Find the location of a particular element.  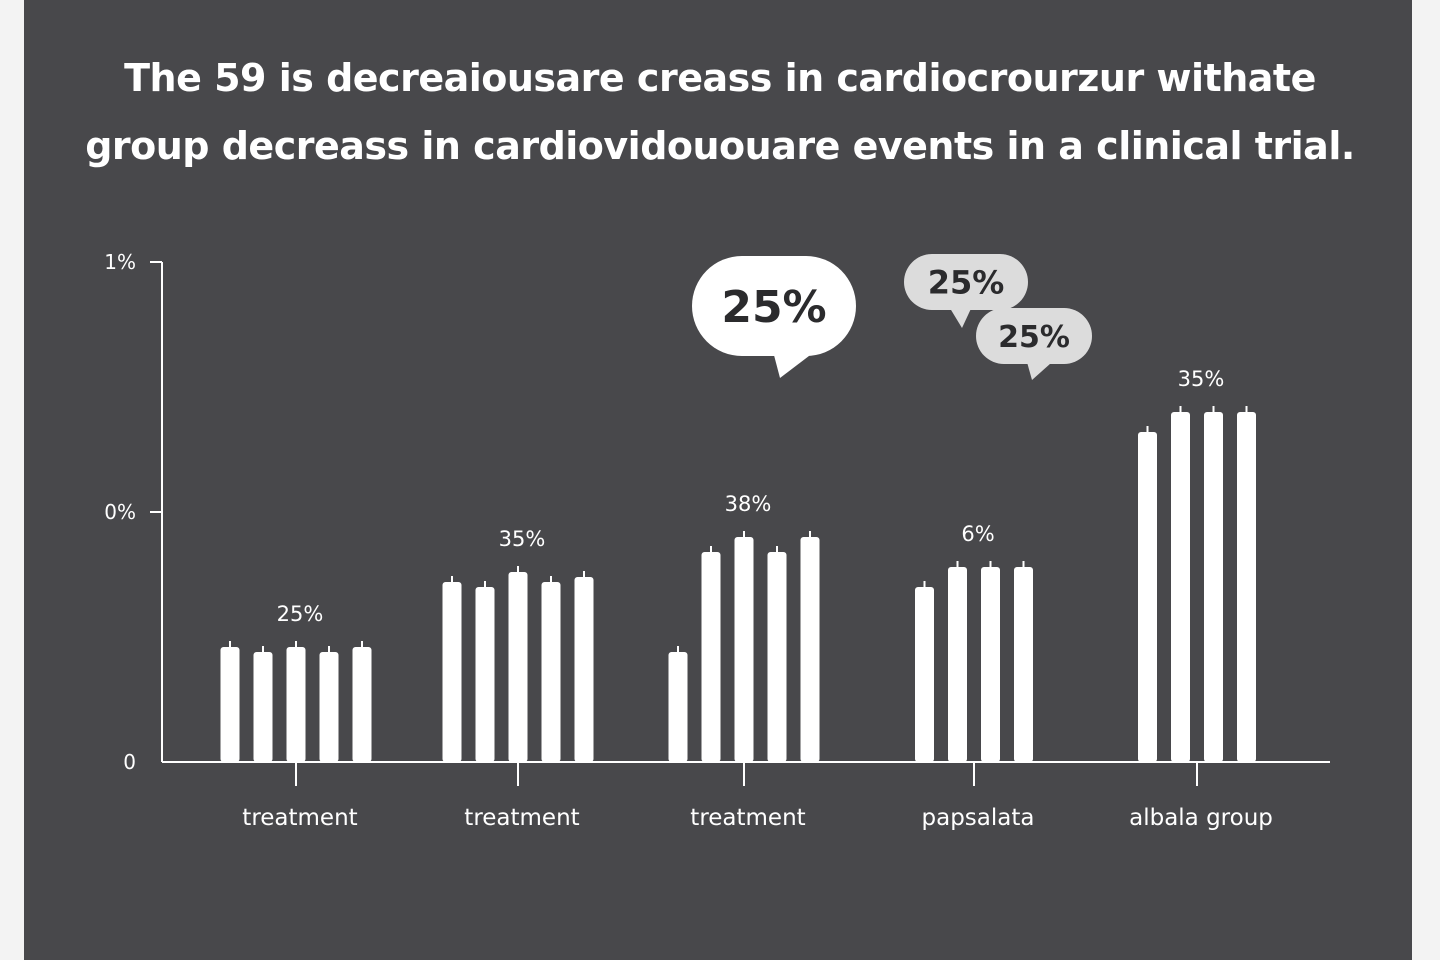

callout-large: 25% is located at coordinates (774, 317).